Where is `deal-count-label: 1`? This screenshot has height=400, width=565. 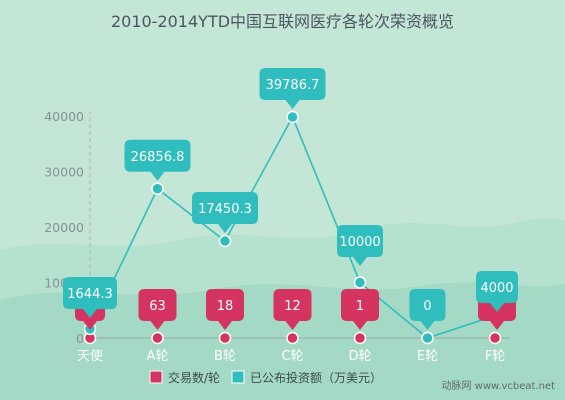 deal-count-label: 1 is located at coordinates (360, 309).